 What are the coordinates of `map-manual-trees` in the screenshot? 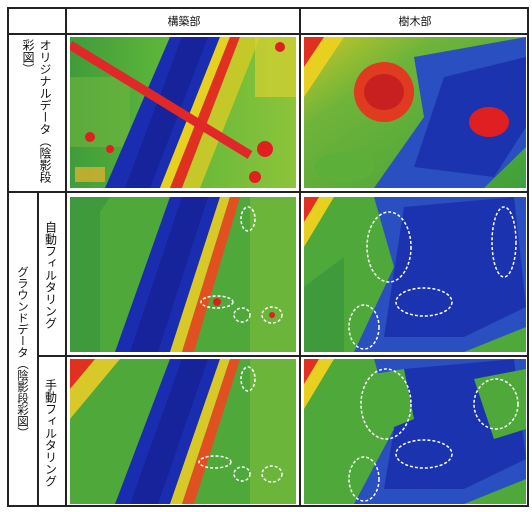 It's located at (415, 431).